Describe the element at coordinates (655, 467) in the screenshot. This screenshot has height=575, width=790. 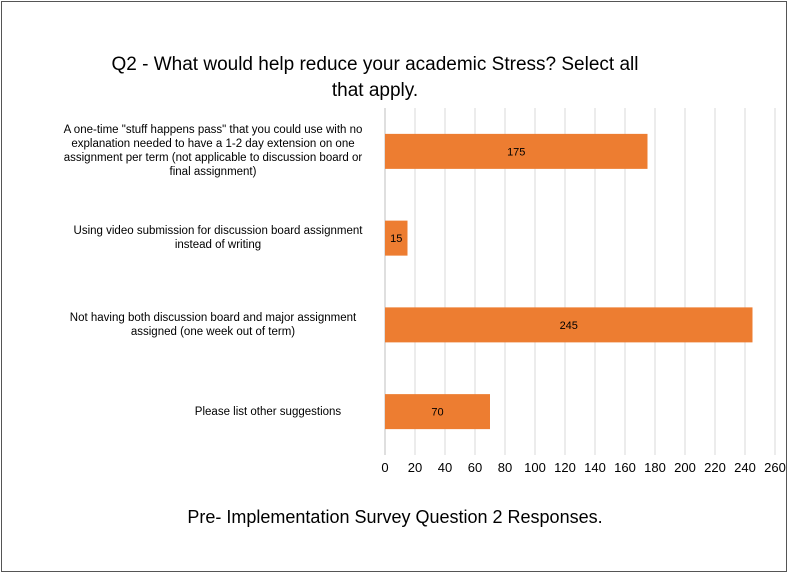
I see `x-tick-label: 180` at that location.